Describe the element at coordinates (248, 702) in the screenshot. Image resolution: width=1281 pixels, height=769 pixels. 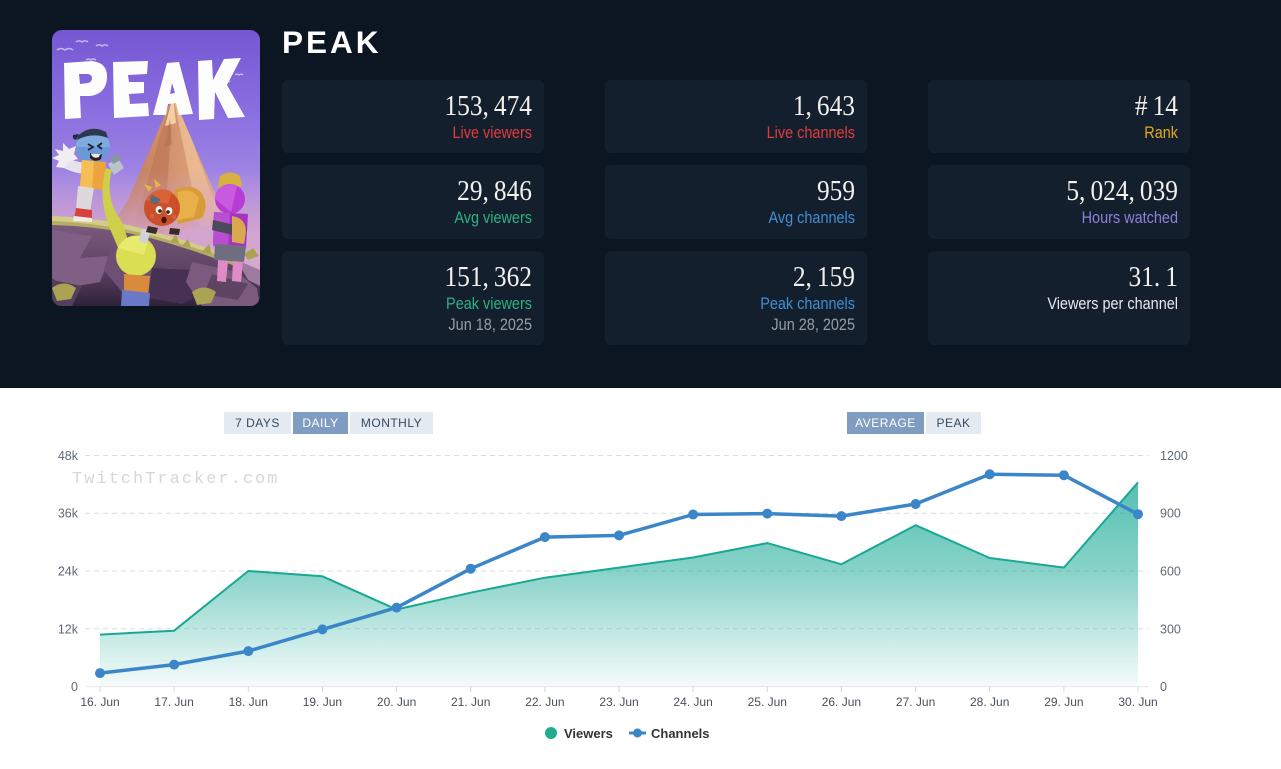
I see `svg-text: 18. Jun` at that location.